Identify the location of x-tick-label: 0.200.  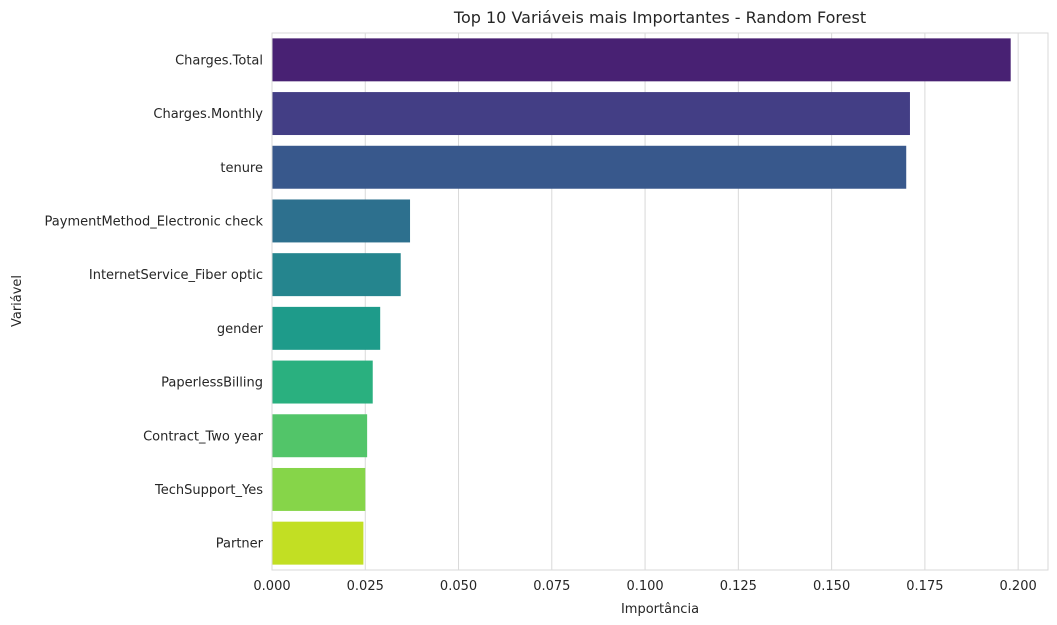
(1018, 586).